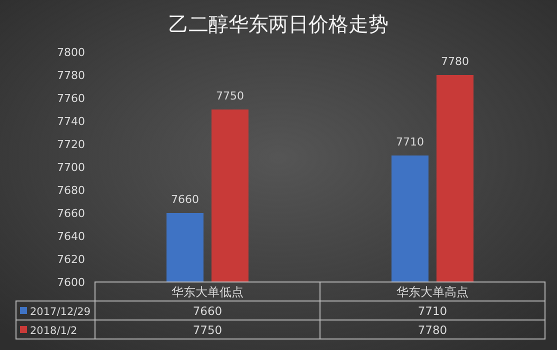 The width and height of the screenshot is (557, 350). I want to click on y-tick-label: 7660, so click(71, 213).